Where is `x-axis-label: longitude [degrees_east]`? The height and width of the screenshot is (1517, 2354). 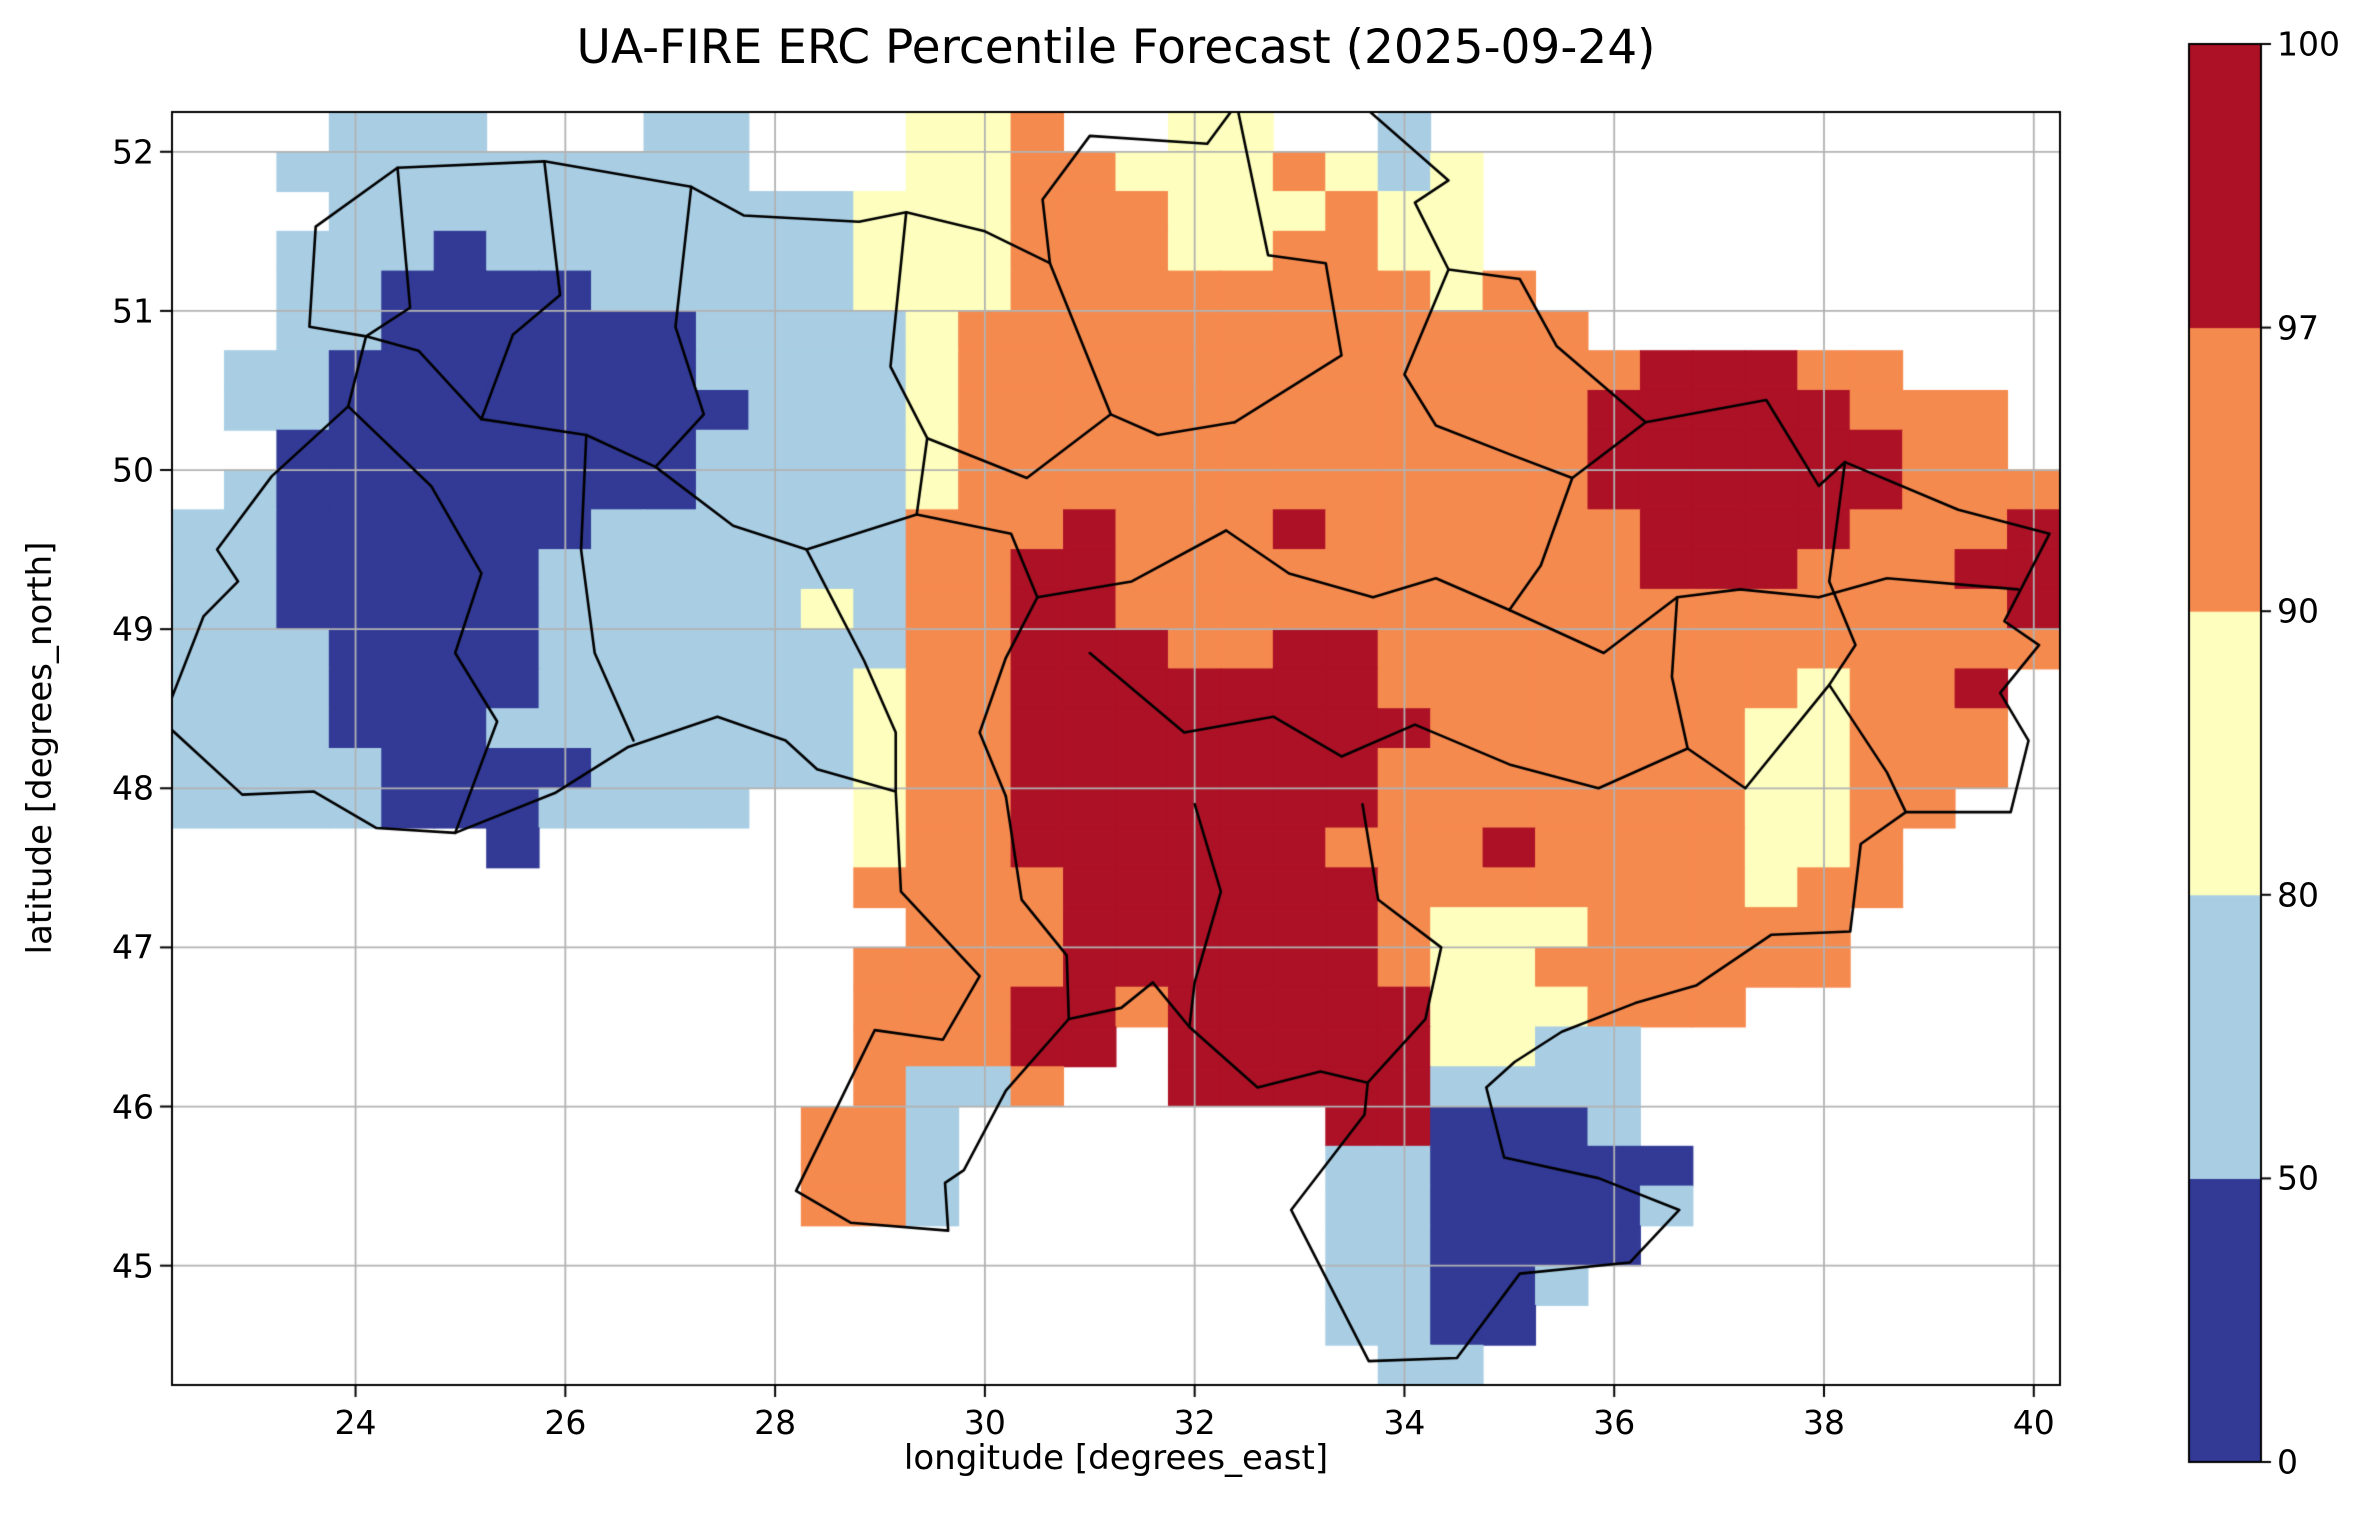 x-axis-label: longitude [degrees_east] is located at coordinates (1116, 1458).